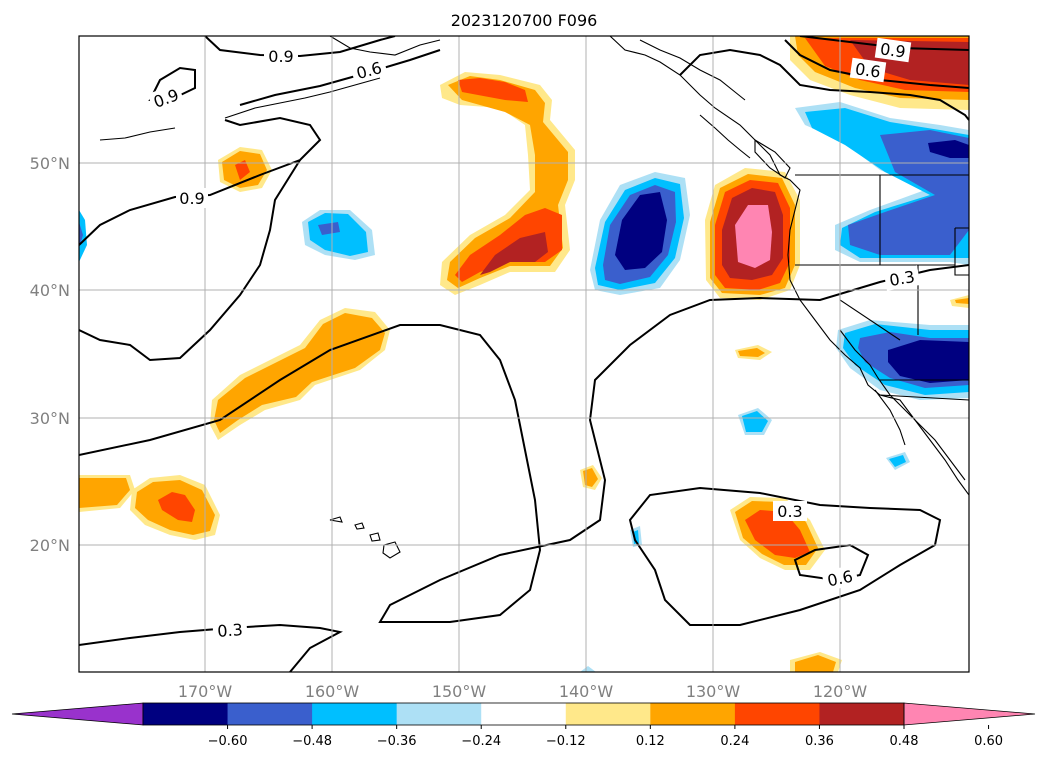 The height and width of the screenshot is (765, 1047). I want to click on colorbar-tick-label: 0.36, so click(819, 741).